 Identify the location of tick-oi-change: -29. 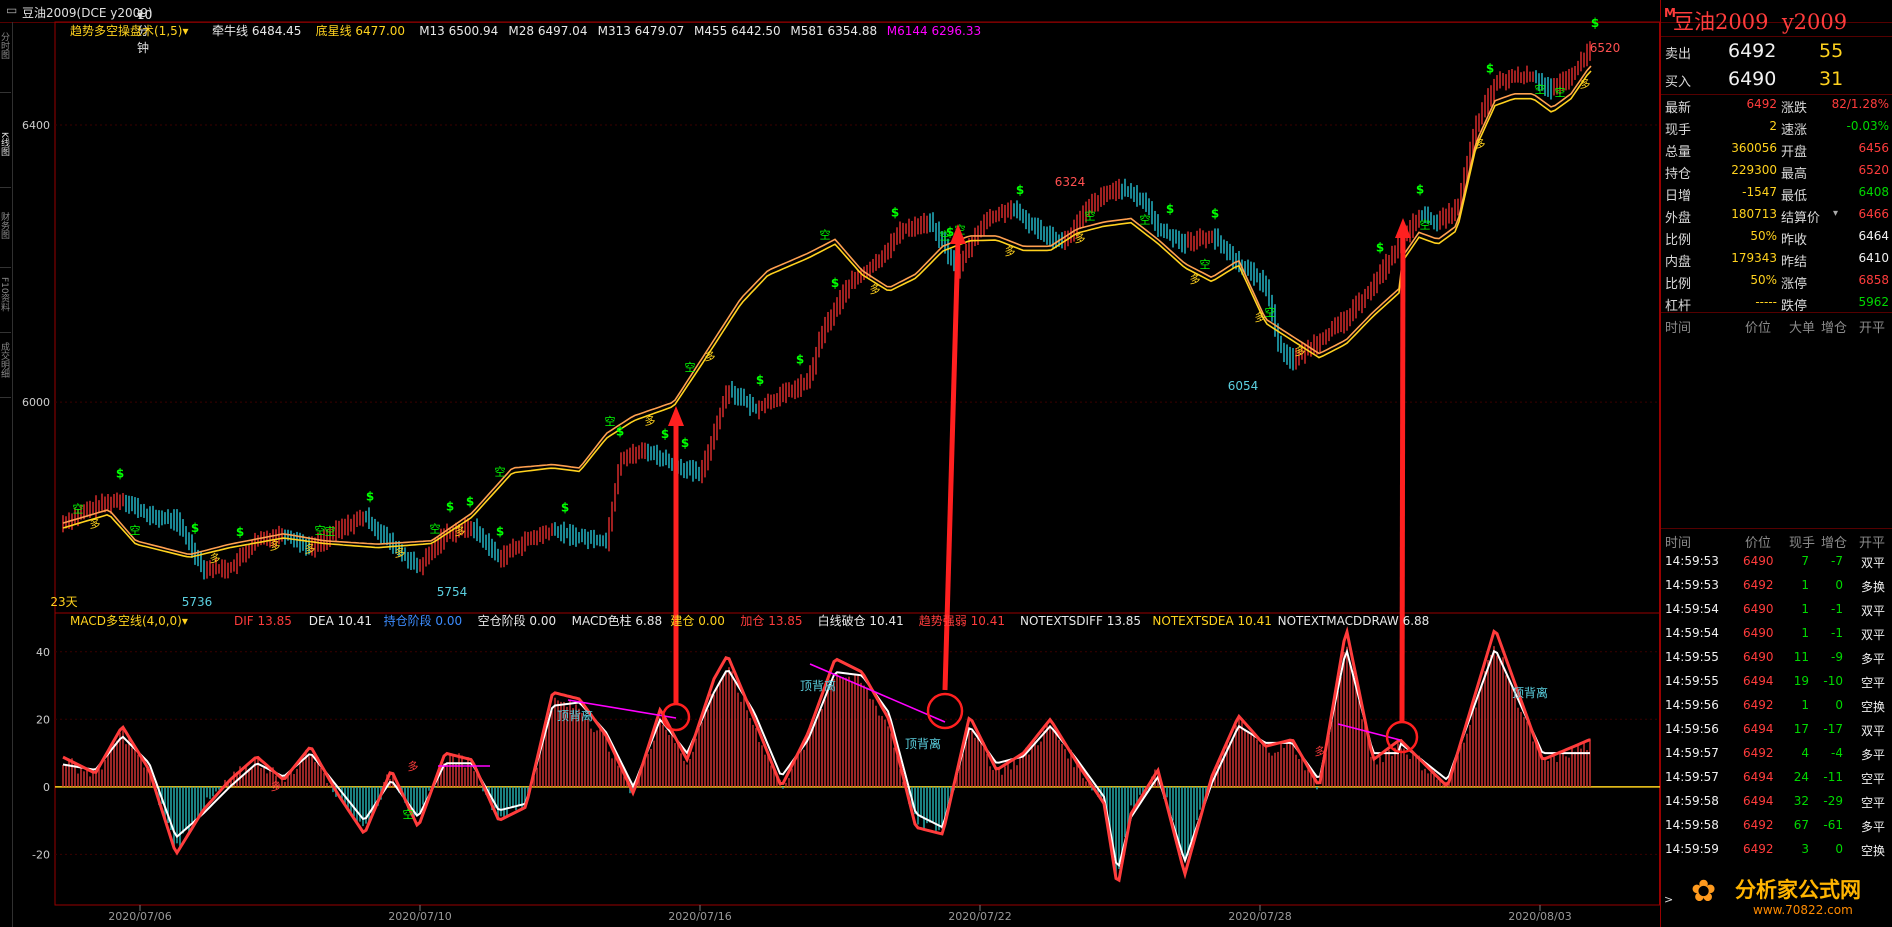
(1833, 801).